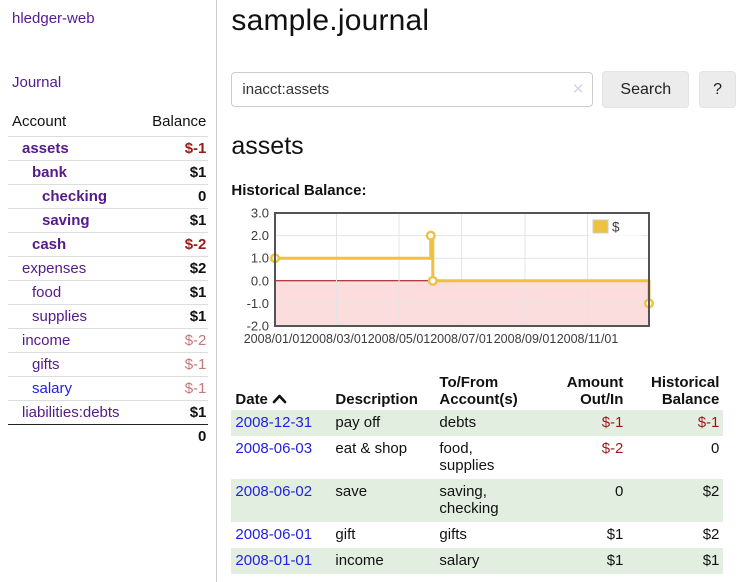 This screenshot has height=582, width=742. I want to click on account-link-assets: assets, so click(45, 148).